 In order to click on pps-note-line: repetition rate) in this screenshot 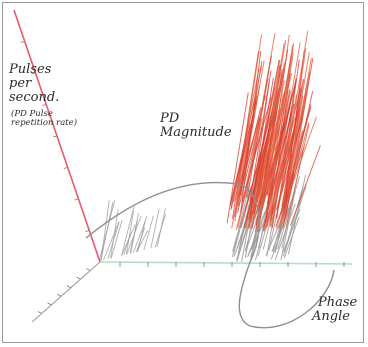, I will do `click(44, 123)`.